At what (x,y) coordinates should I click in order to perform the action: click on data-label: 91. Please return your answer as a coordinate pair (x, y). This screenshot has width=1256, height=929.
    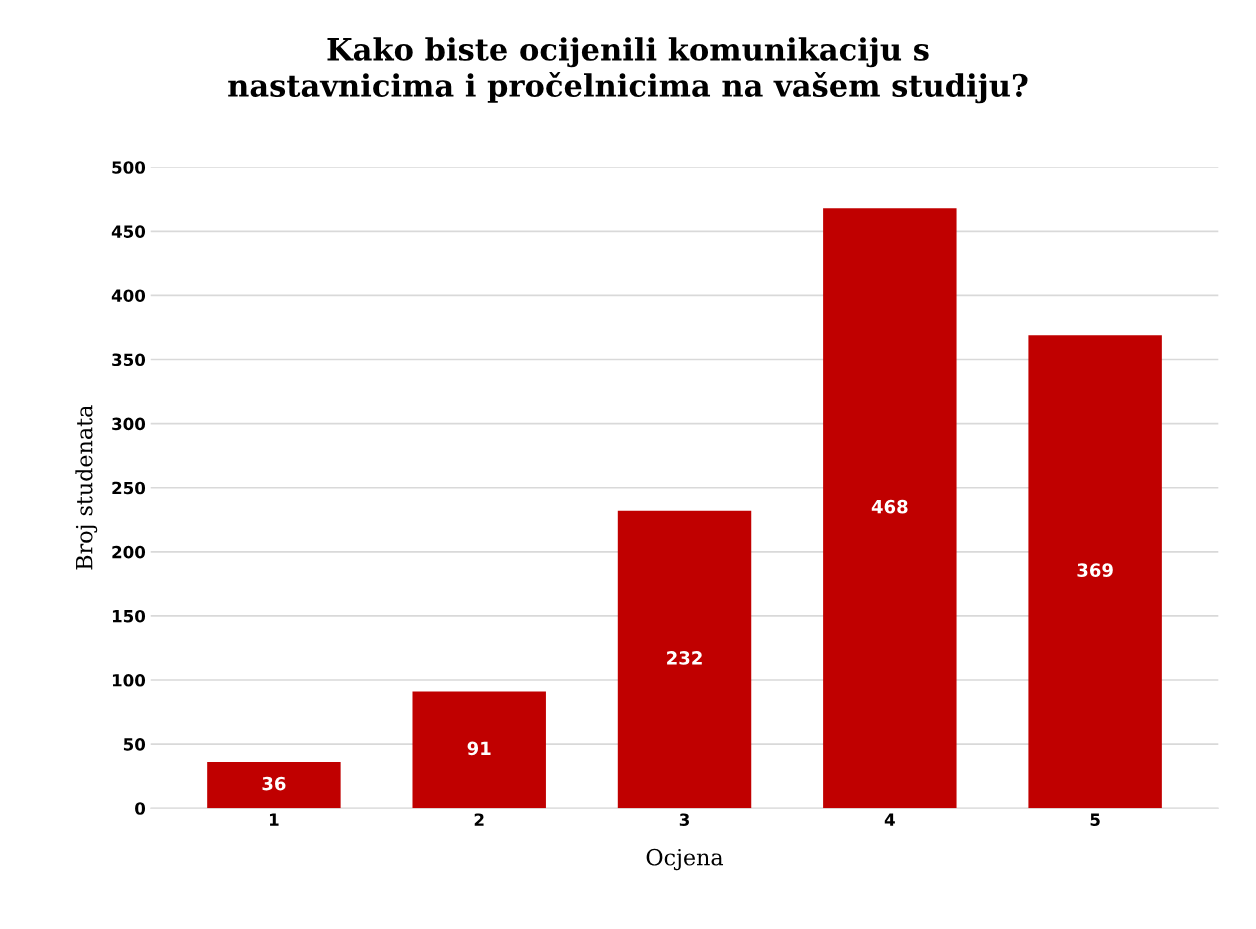
    Looking at the image, I should click on (479, 748).